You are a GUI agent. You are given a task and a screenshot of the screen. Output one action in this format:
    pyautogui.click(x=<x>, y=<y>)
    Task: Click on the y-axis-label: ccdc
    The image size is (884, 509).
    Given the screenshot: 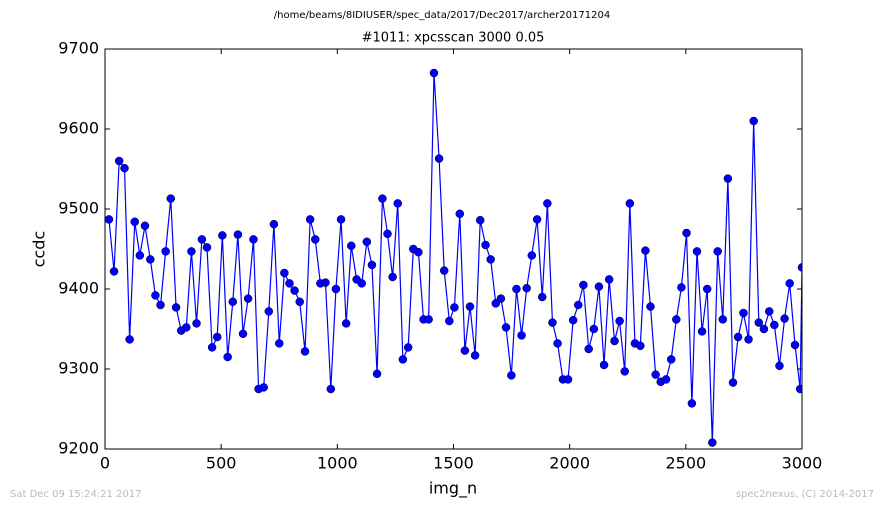 What is the action you would take?
    pyautogui.click(x=39, y=249)
    